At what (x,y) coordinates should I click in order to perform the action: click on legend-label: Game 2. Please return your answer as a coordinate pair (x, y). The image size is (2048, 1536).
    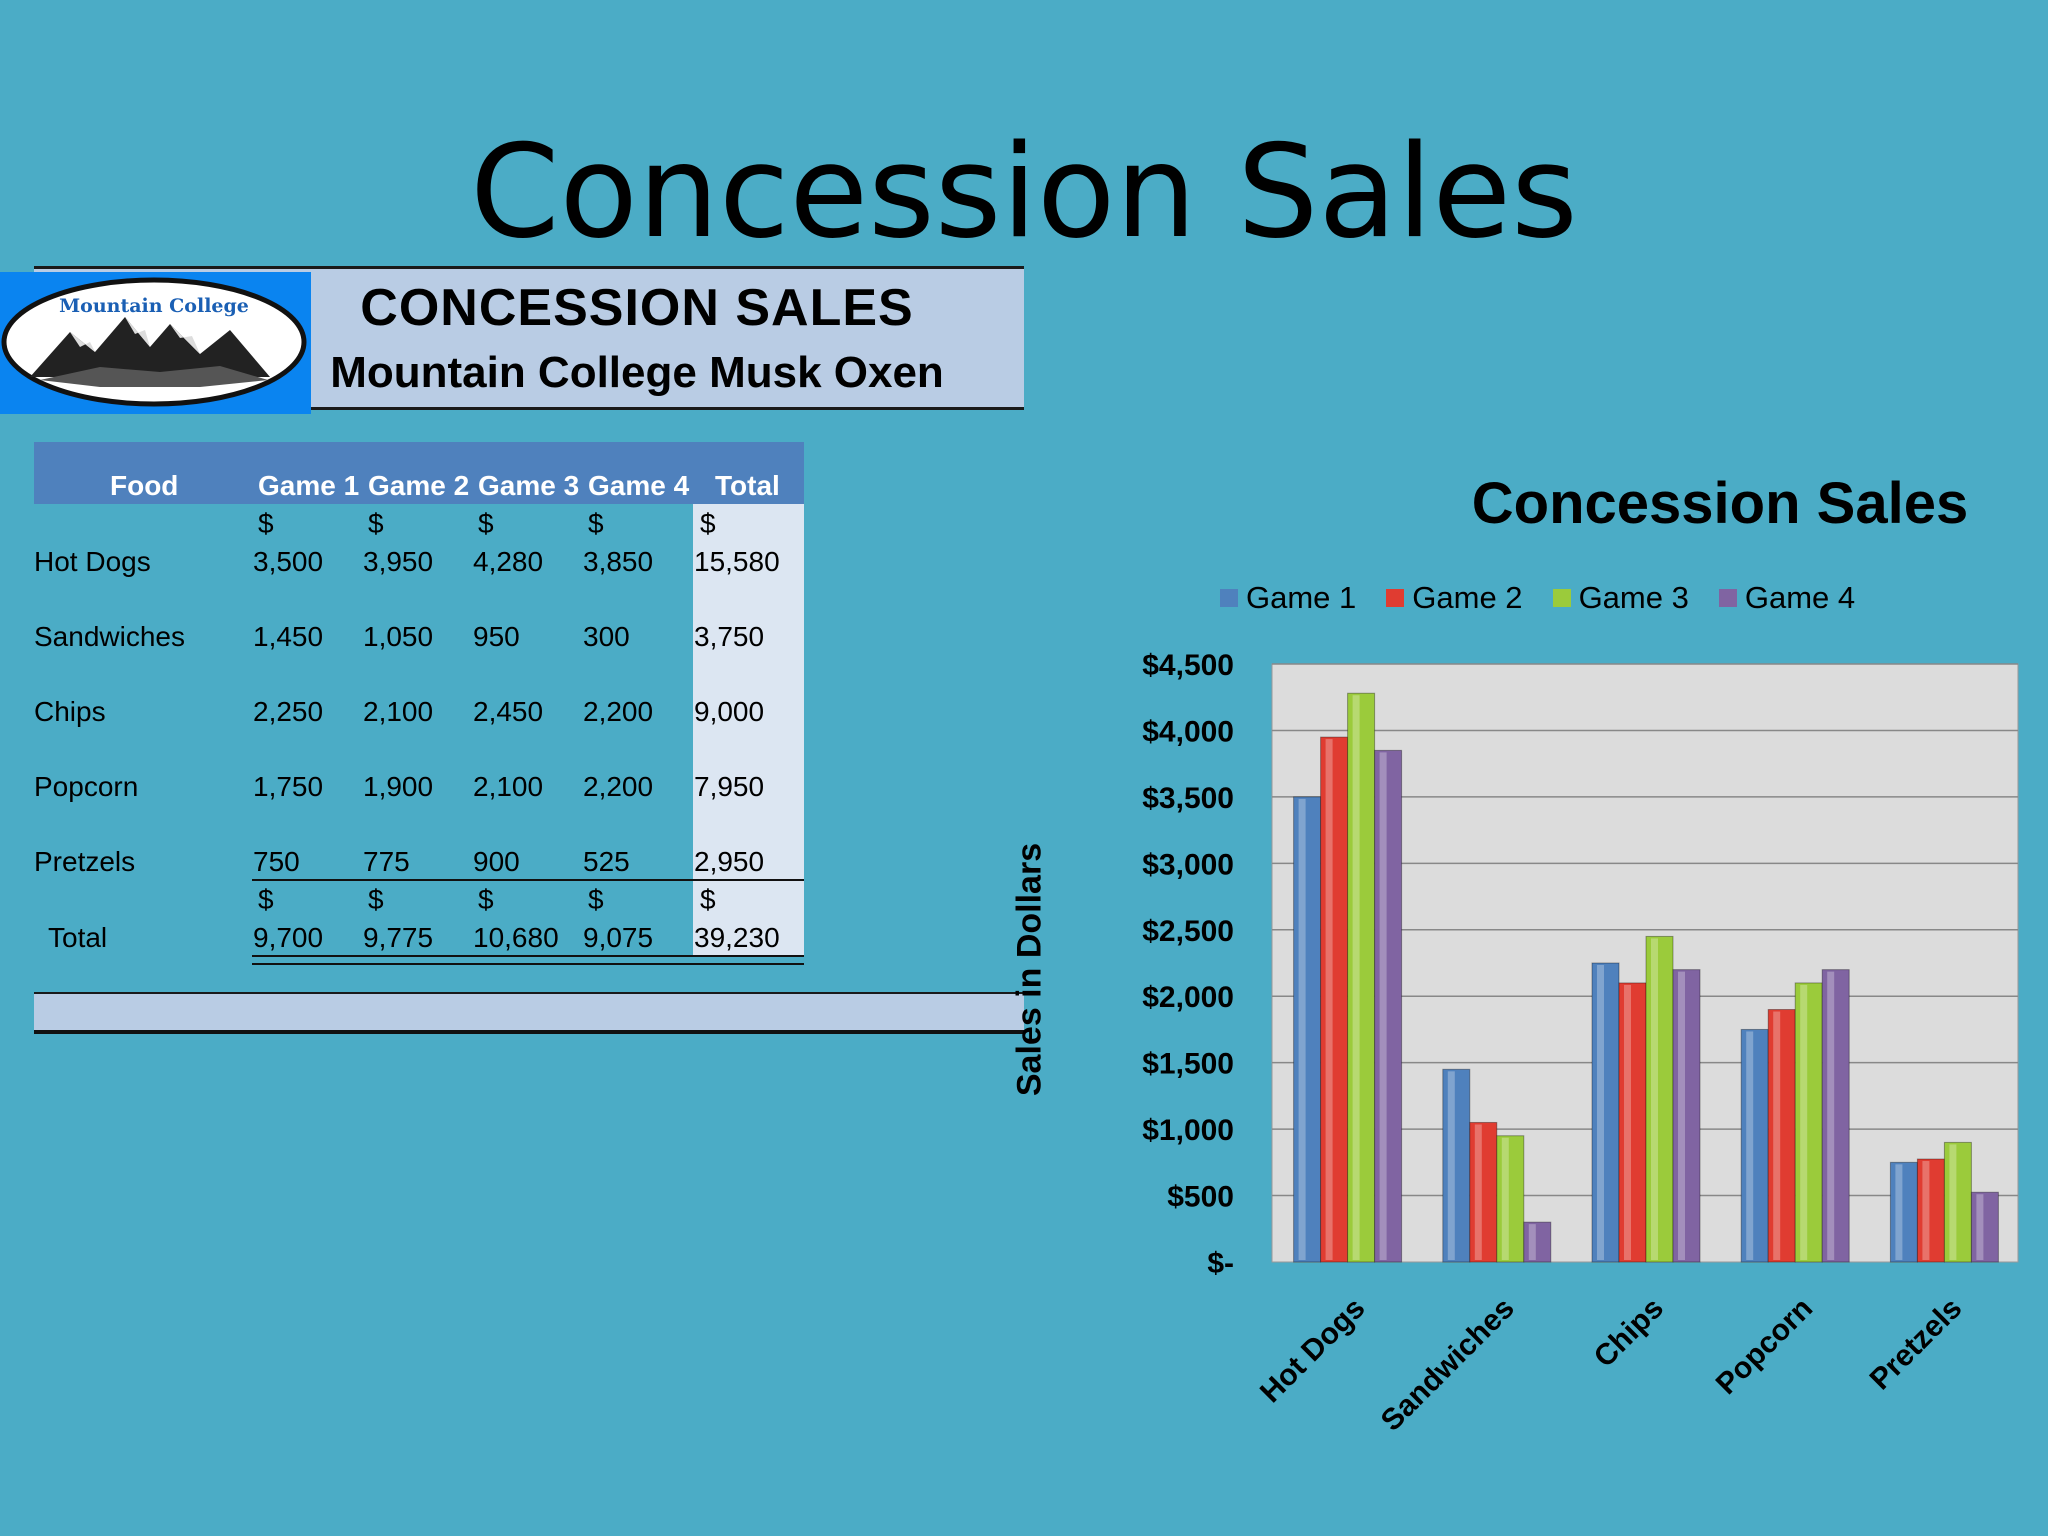
    Looking at the image, I should click on (1467, 597).